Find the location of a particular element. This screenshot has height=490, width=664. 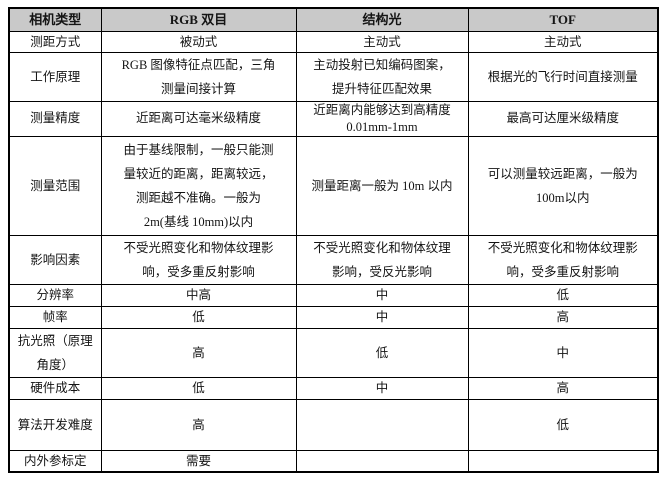

cell-tof: 根据光的飞行时间直接测量 is located at coordinates (563, 76).